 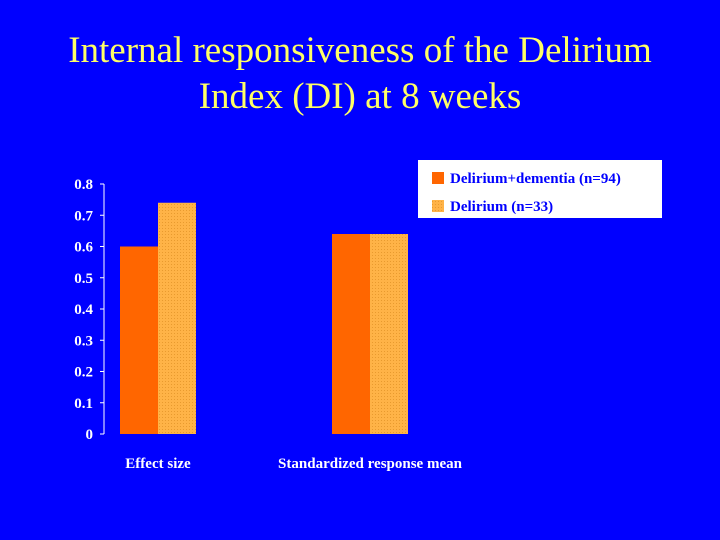 I want to click on slide-title-line-2: Index (DI) at 8 weeks, so click(x=360, y=96).